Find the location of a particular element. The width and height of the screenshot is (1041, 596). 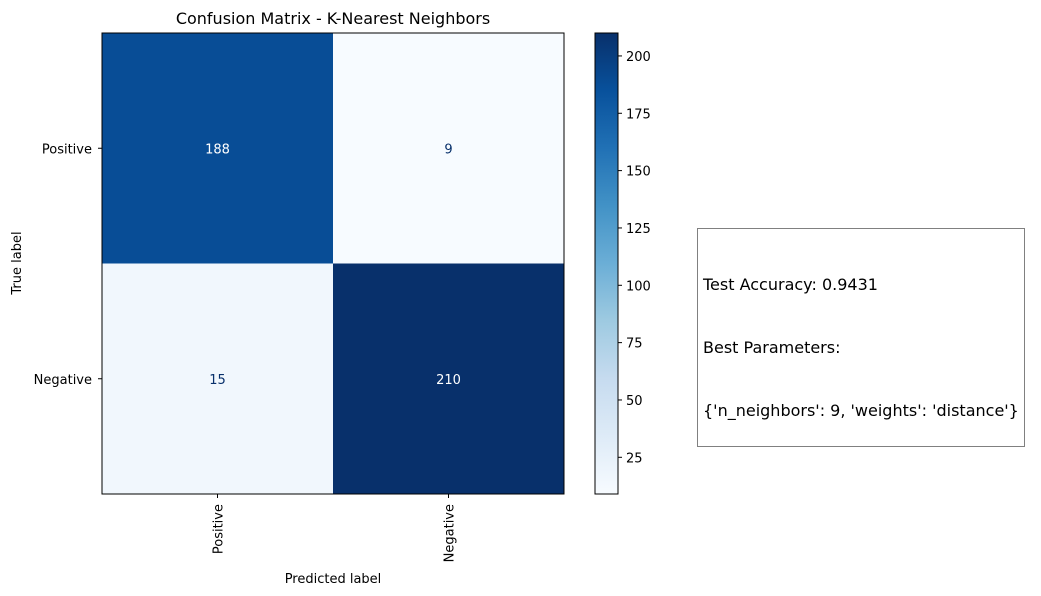

y-tick-label-1: Negative is located at coordinates (63, 380).